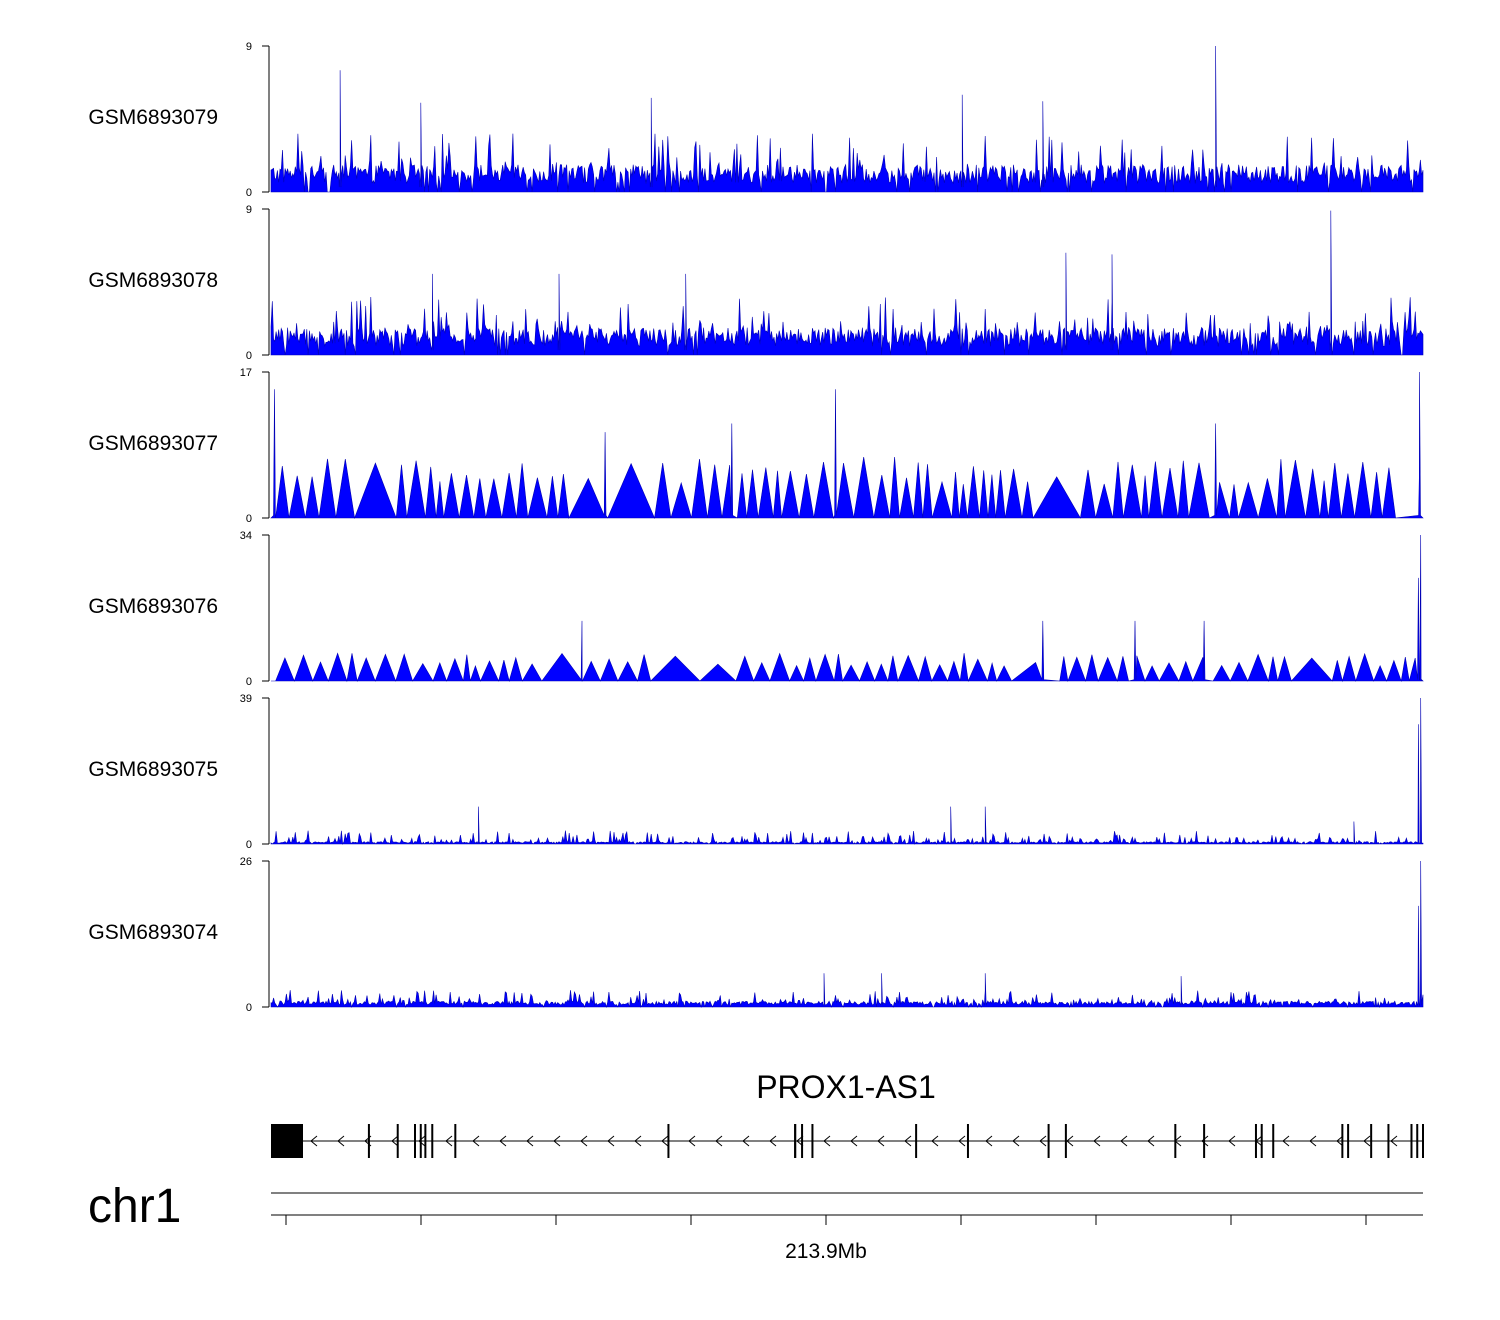 The height and width of the screenshot is (1320, 1500). What do you see at coordinates (246, 699) in the screenshot?
I see `y-max-label: 39` at bounding box center [246, 699].